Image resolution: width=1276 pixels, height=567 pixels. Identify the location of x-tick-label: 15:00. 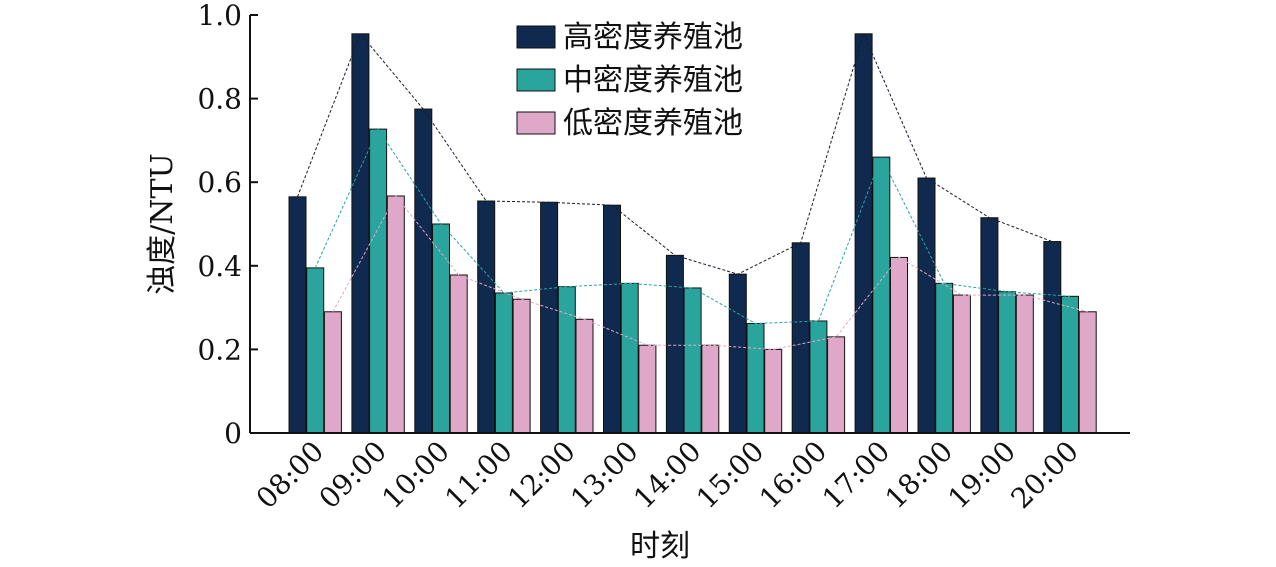
(730, 475).